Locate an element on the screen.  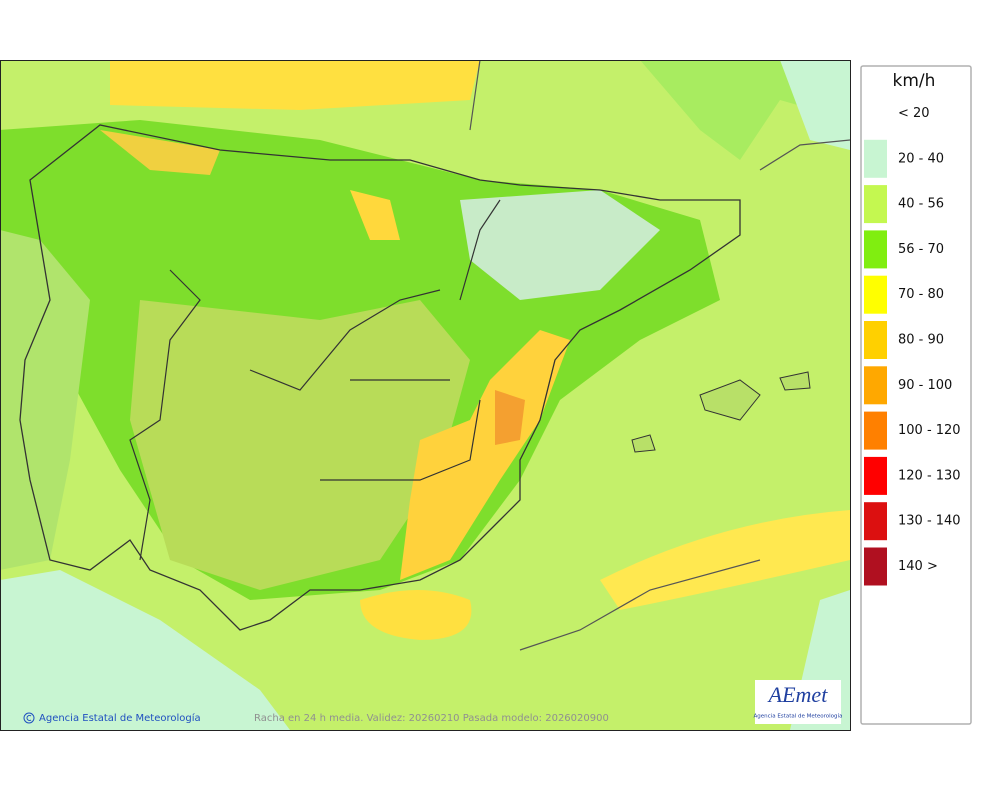
legend-label: 140 > is located at coordinates (918, 566).